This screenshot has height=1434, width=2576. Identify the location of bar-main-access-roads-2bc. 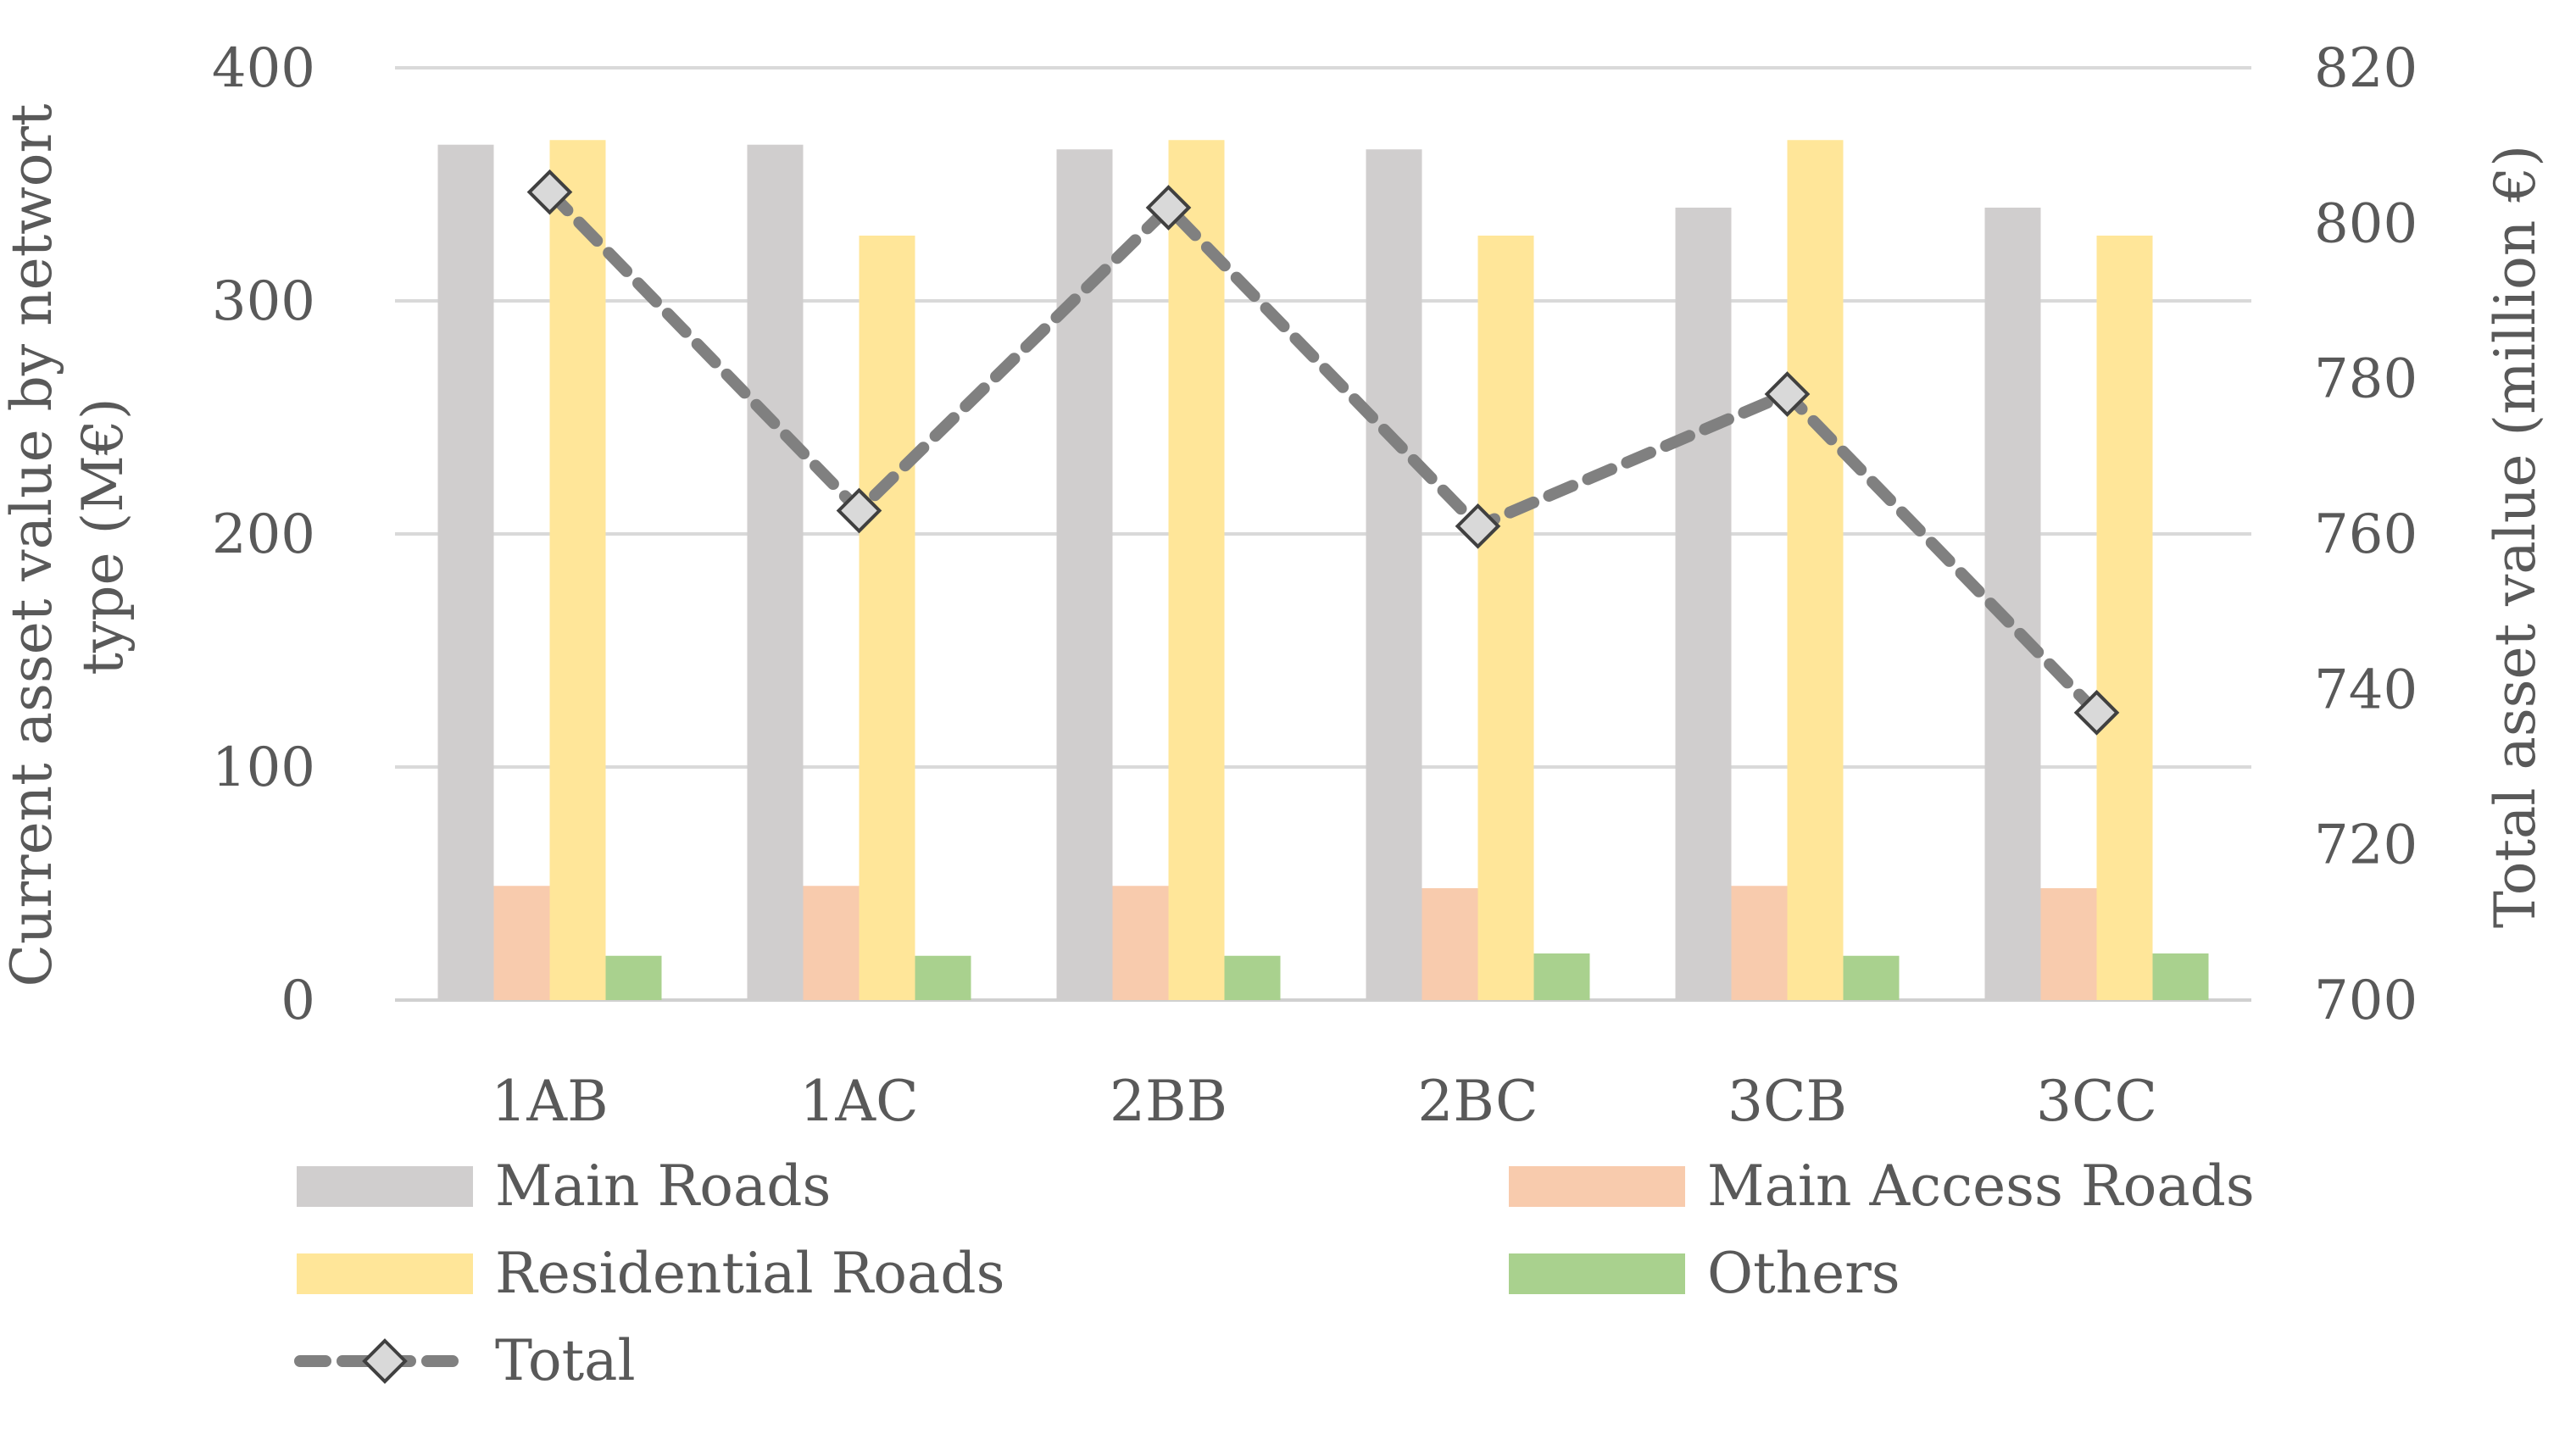
(1450, 944).